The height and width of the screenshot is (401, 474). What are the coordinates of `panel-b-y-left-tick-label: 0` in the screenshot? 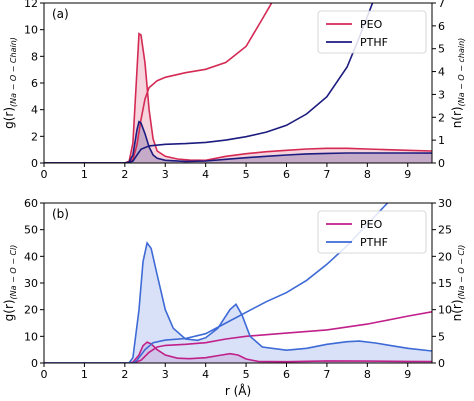 It's located at (34, 363).